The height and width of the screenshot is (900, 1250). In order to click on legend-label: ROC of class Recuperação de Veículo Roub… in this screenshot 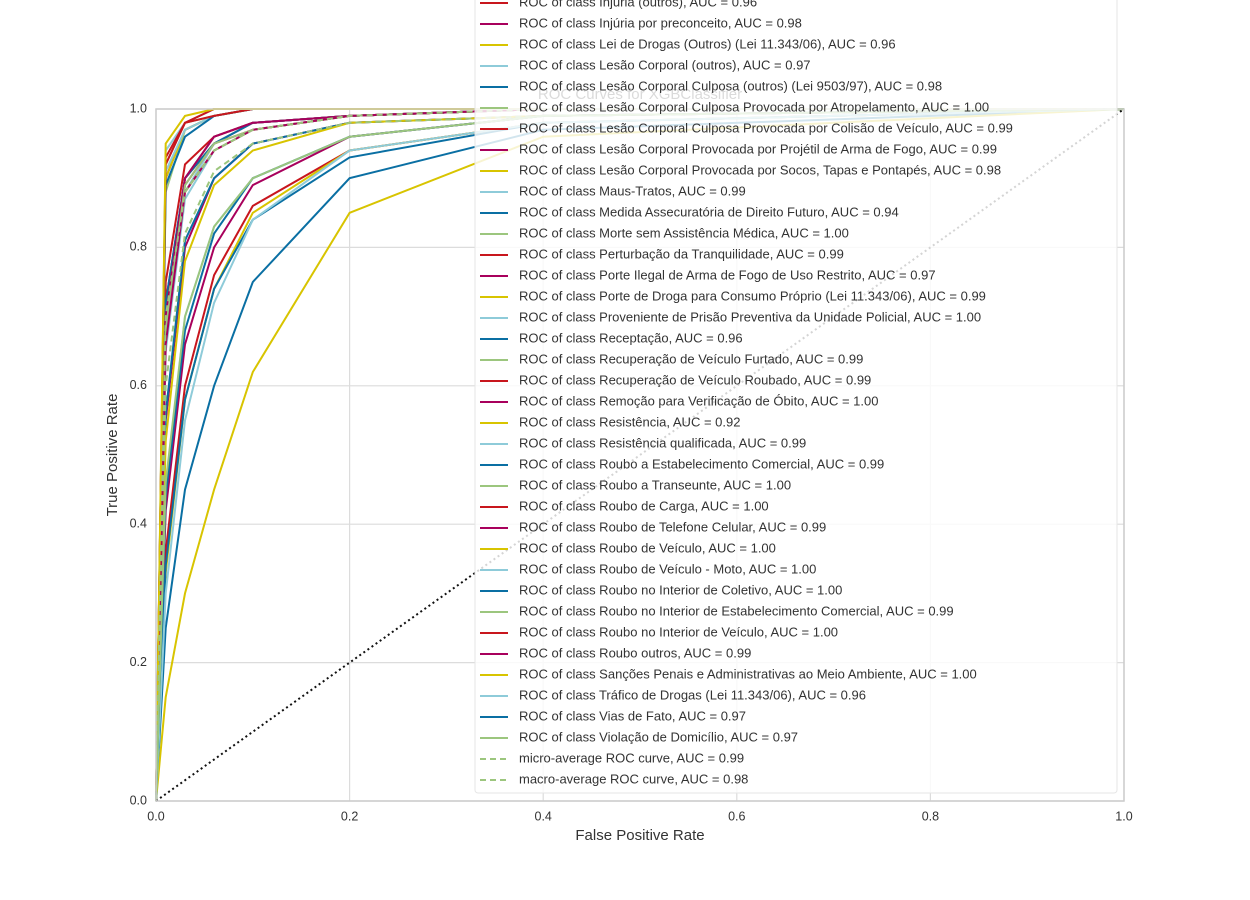, I will do `click(695, 379)`.